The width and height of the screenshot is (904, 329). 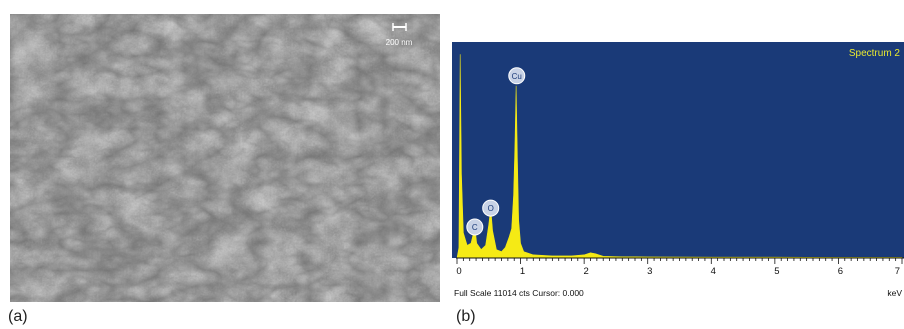 I want to click on x-tick-label: 5, so click(x=776, y=271).